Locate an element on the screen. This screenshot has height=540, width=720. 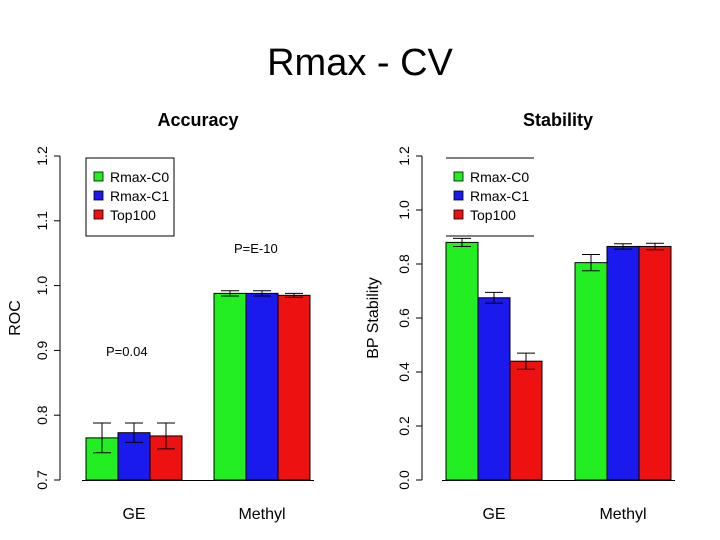
chart-title: Accuracy is located at coordinates (197, 120).